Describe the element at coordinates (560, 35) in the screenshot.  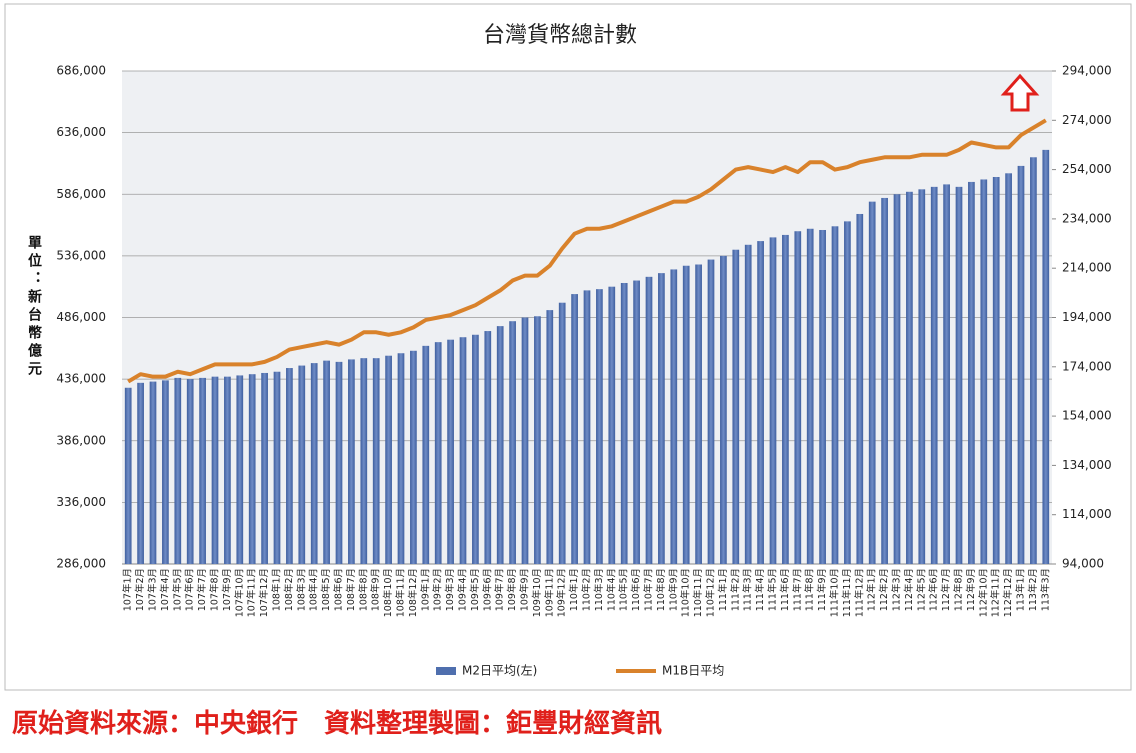
I see `chart-title: 台灣貨幣總計數` at that location.